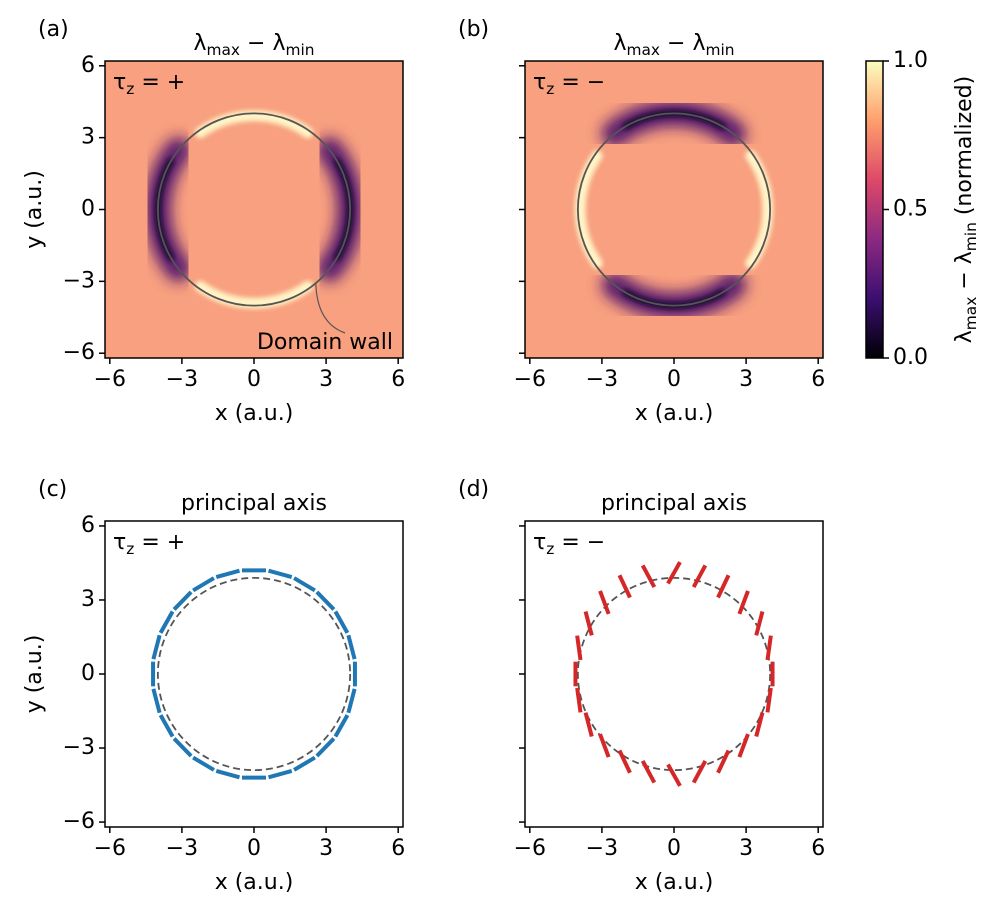 The image size is (996, 913). I want to click on panel-label: (a), so click(53, 29).